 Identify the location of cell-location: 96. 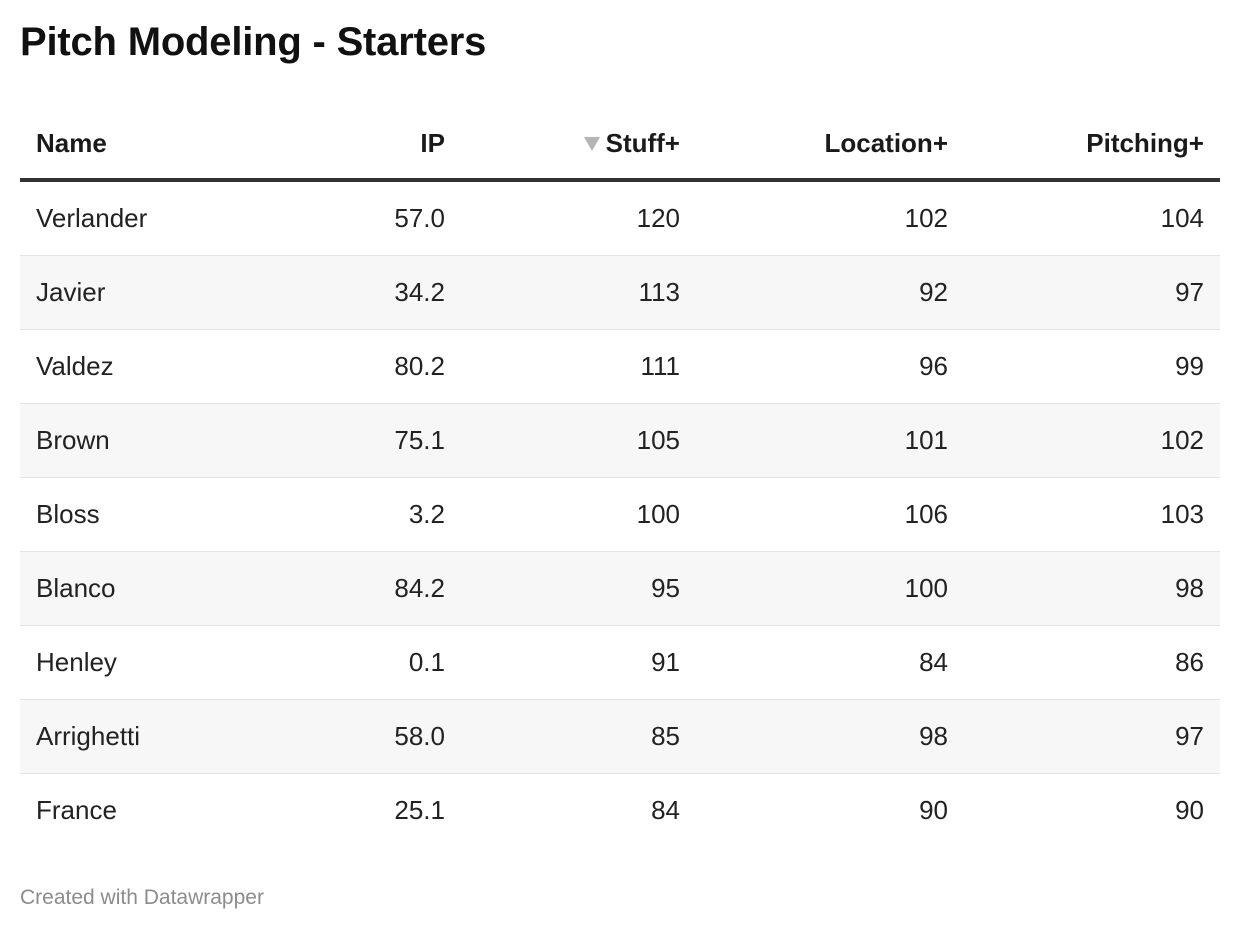
(830, 366).